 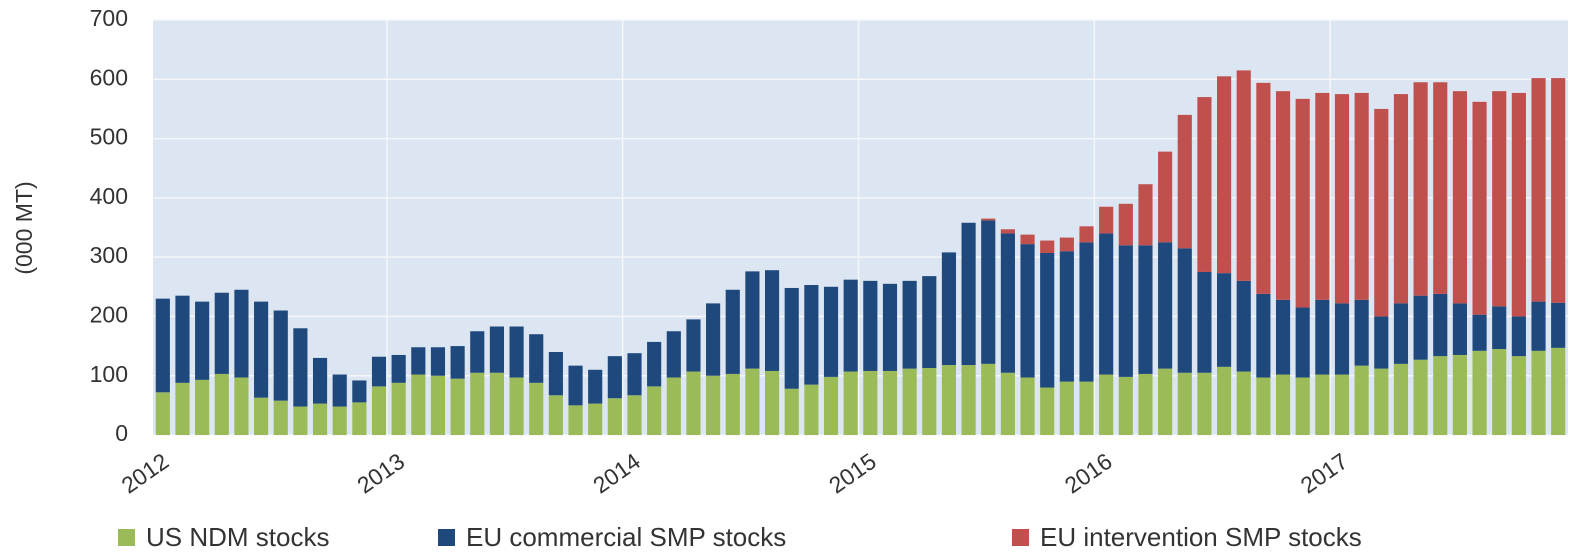 I want to click on x-tick-label: 2016, so click(x=1088, y=473).